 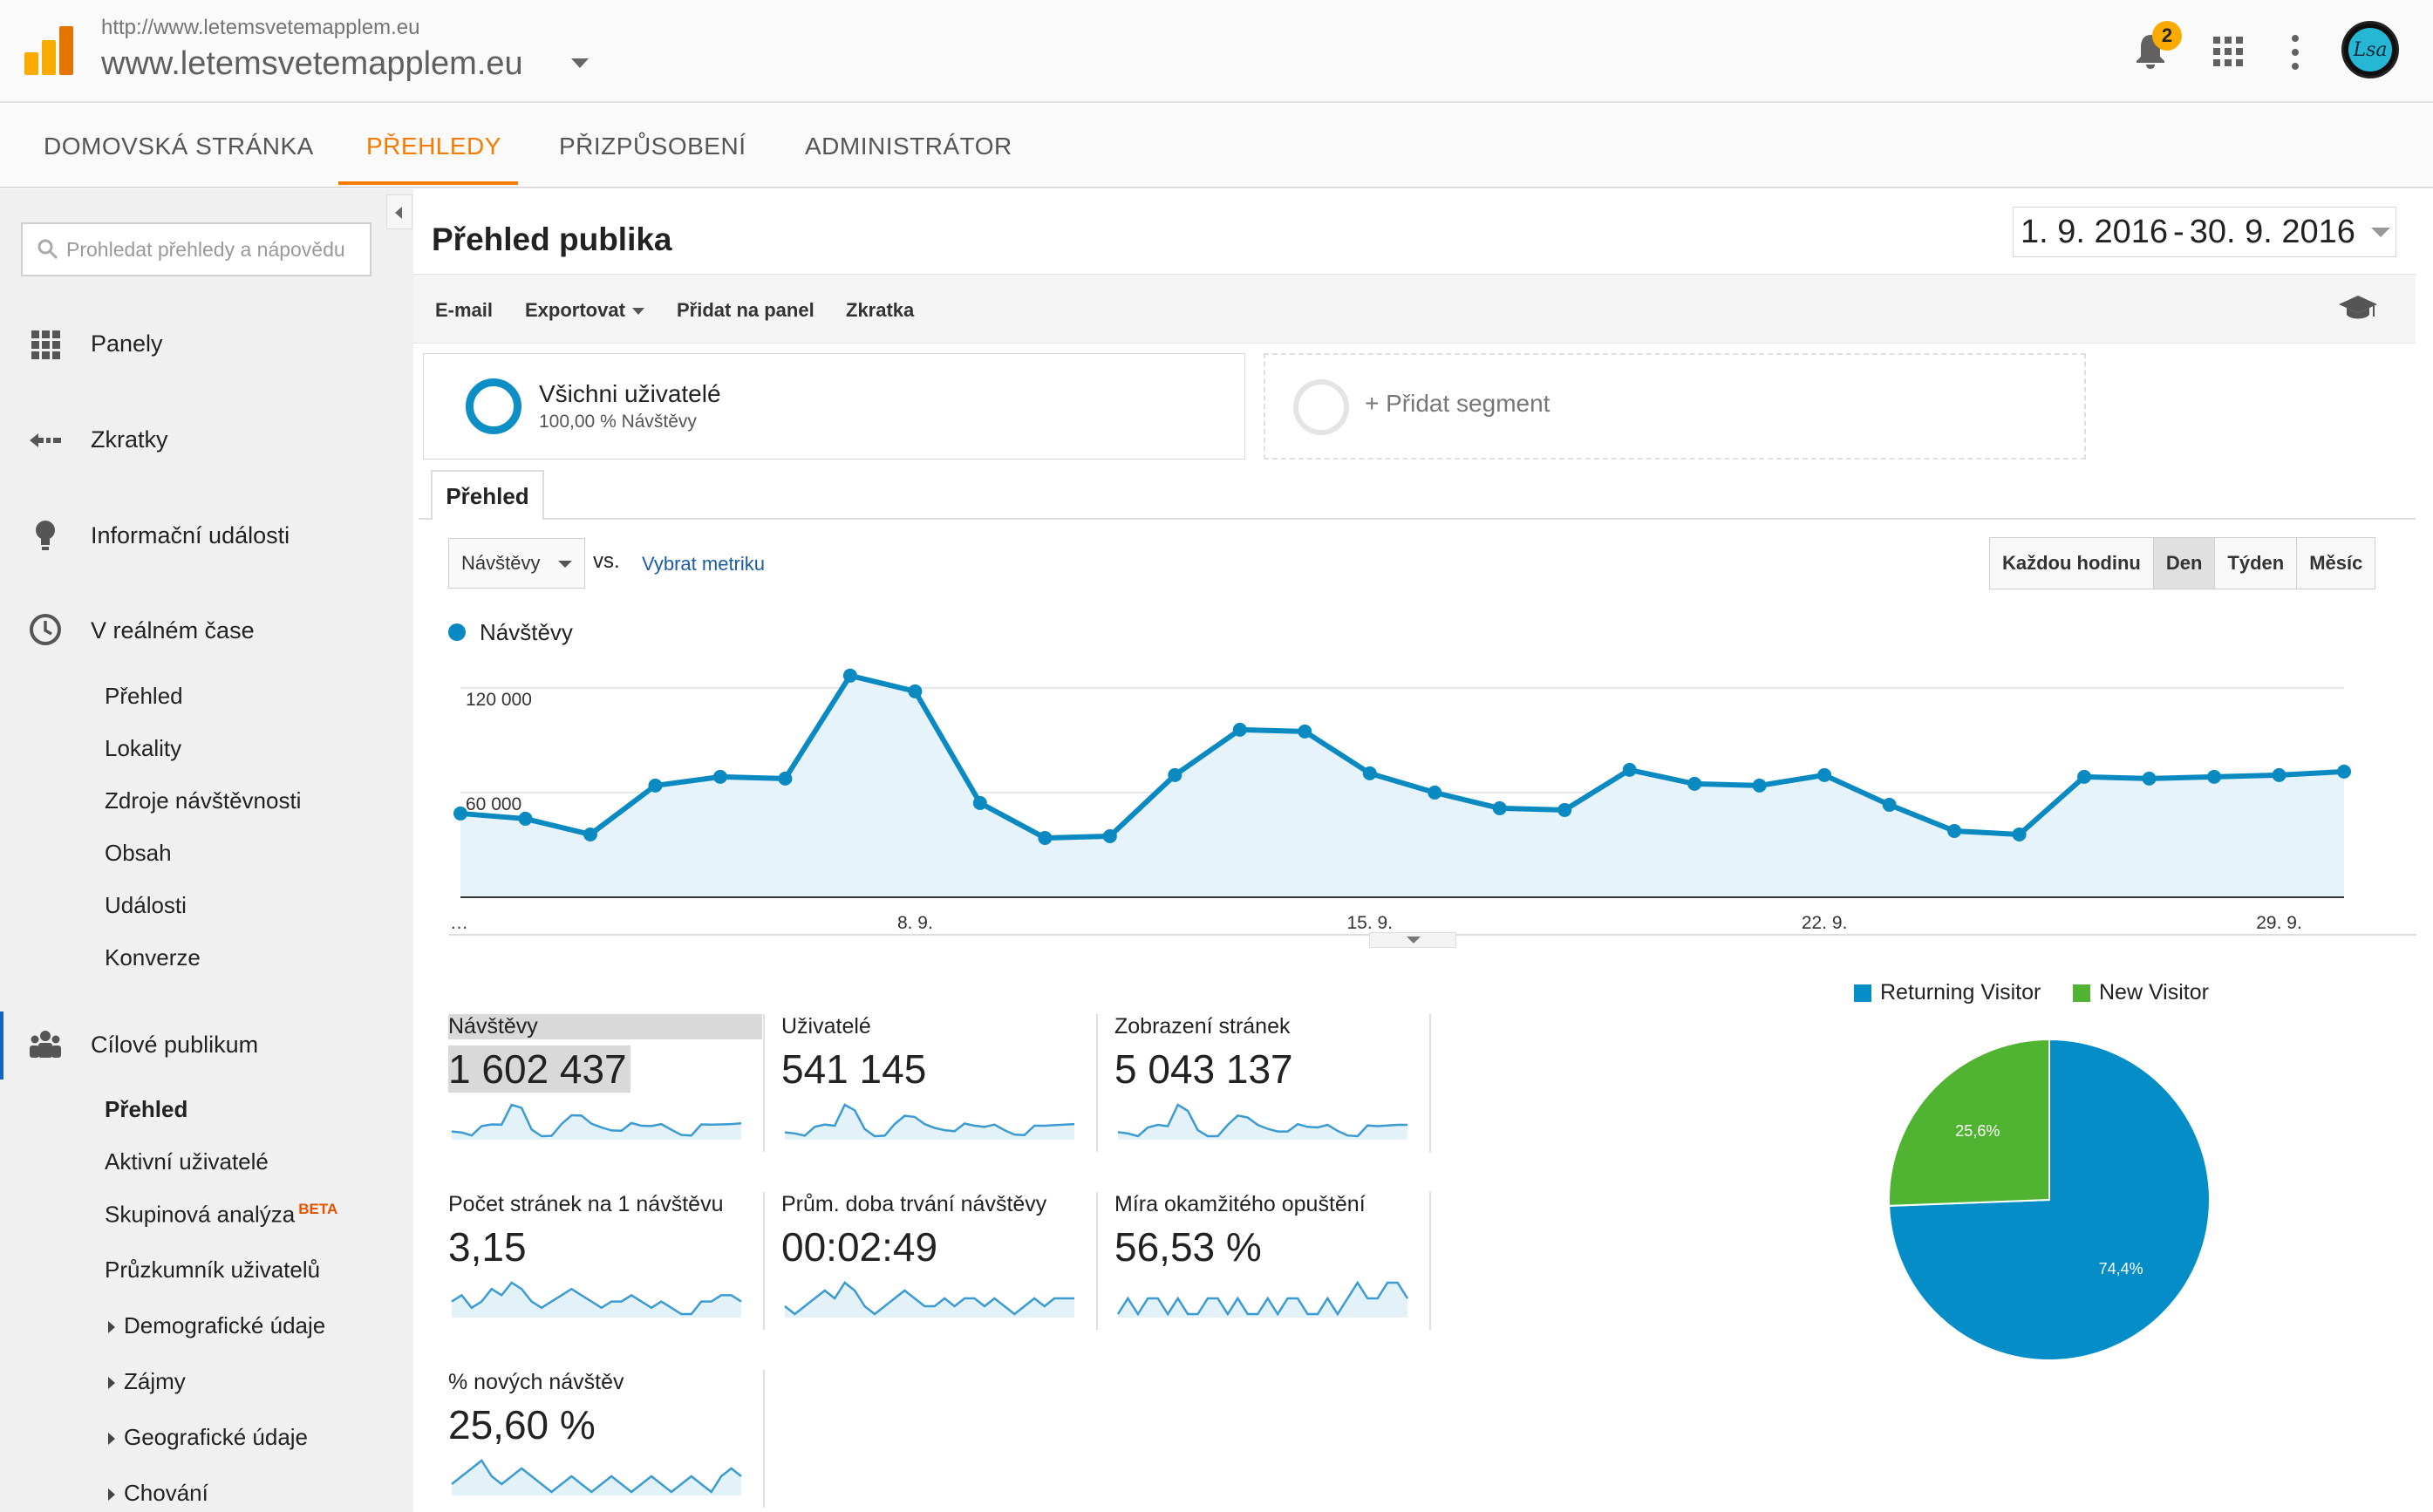 I want to click on more-options-icon, so click(x=2295, y=52).